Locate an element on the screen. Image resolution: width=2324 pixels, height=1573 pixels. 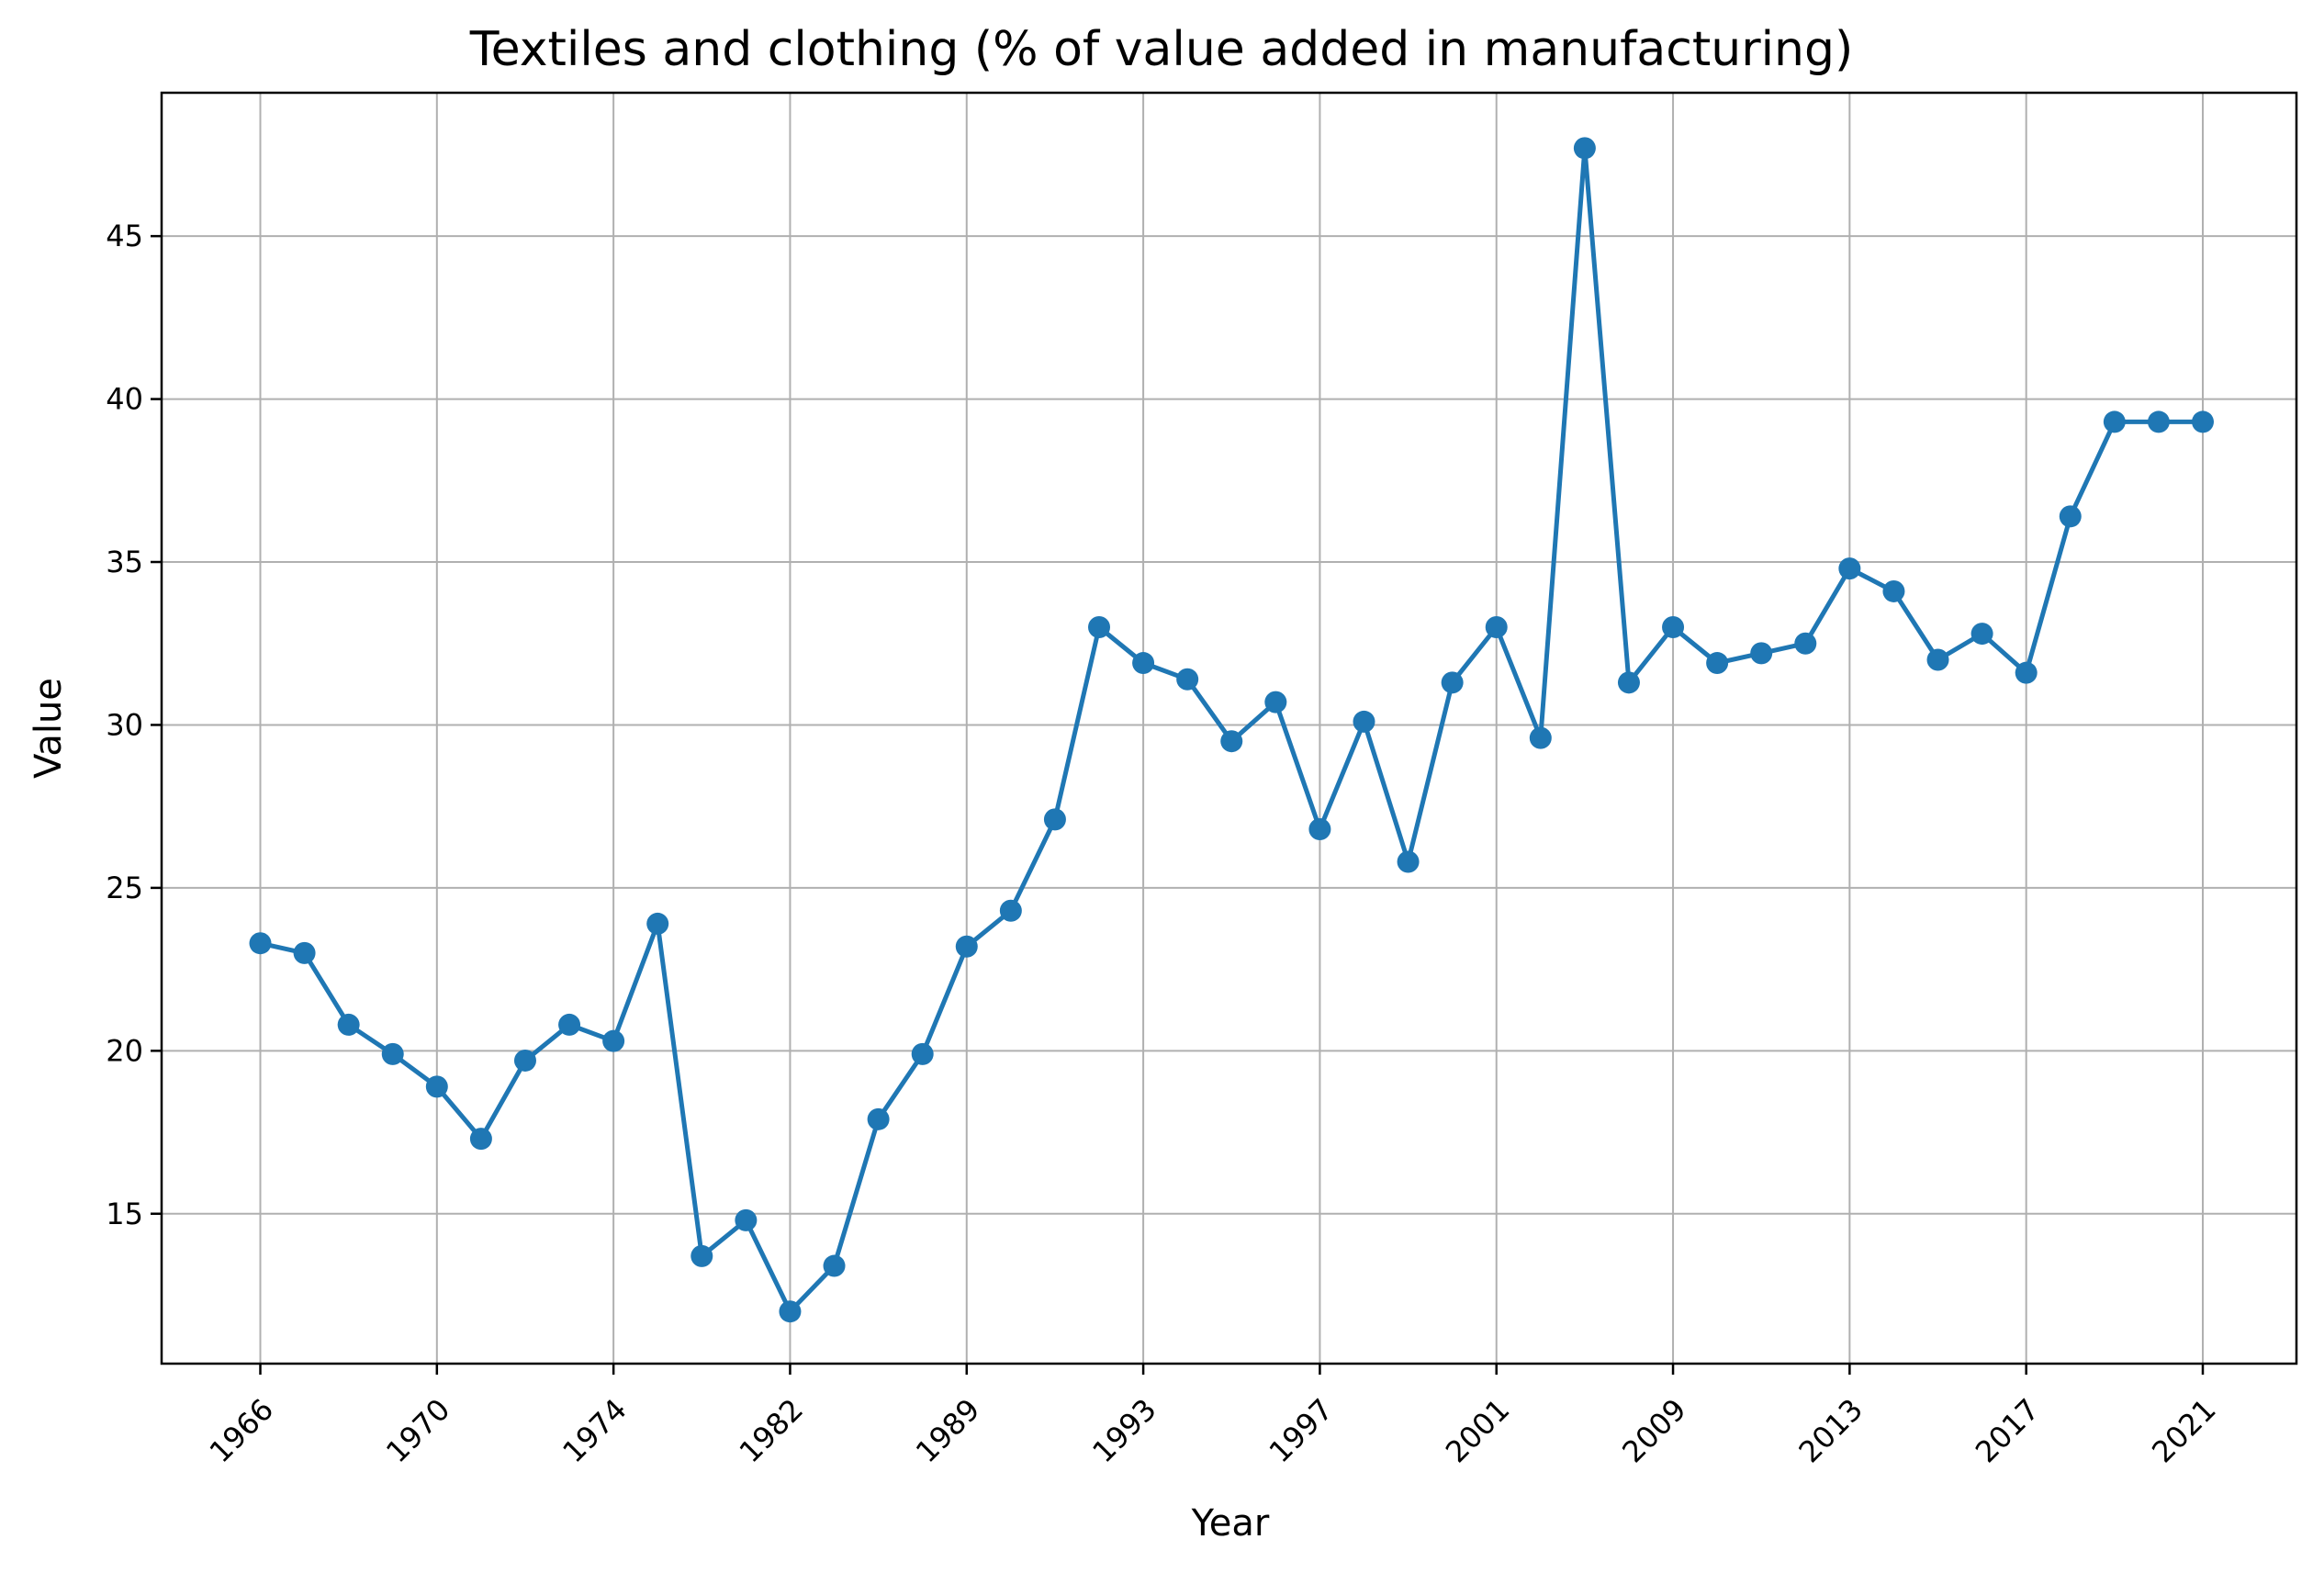
y-tick-label: 45 is located at coordinates (125, 236).